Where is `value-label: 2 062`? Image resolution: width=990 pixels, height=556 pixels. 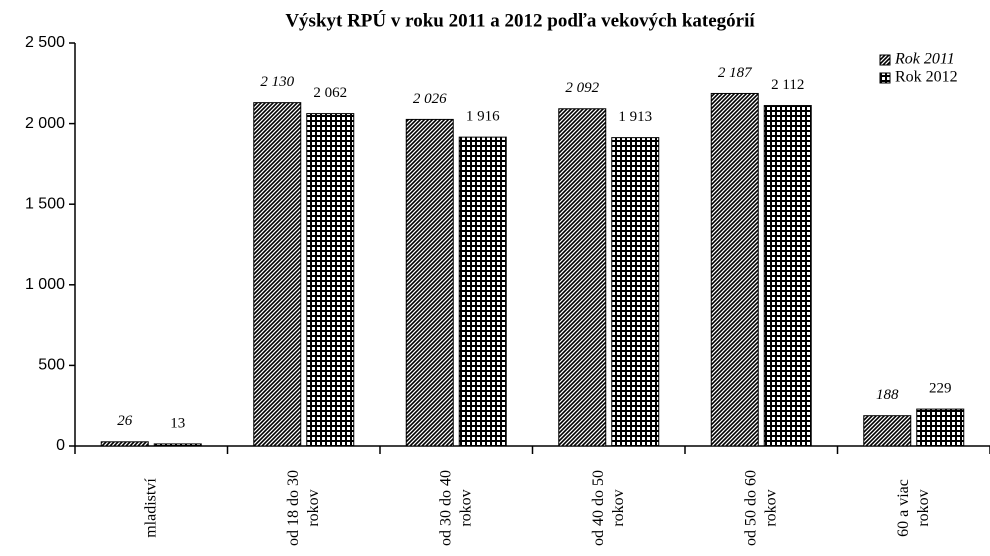 value-label: 2 062 is located at coordinates (330, 93).